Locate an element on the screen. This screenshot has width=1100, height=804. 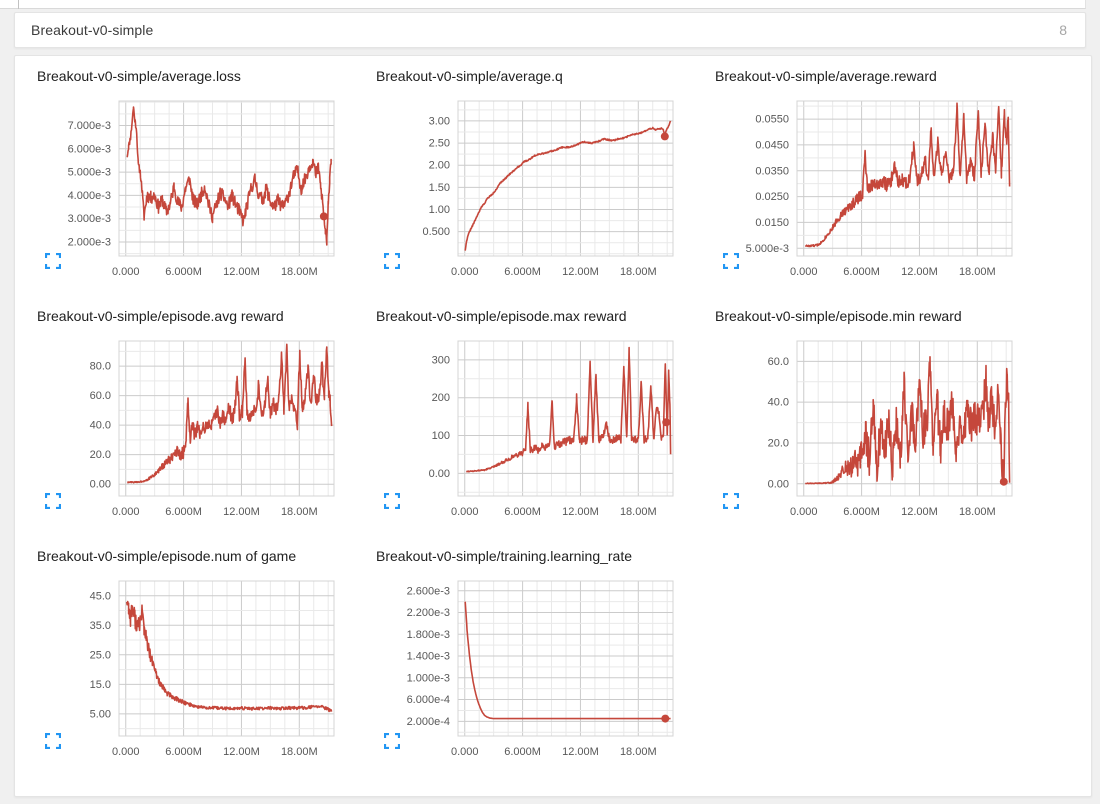
run-group-title: Breakout-v0-simple is located at coordinates (92, 30).